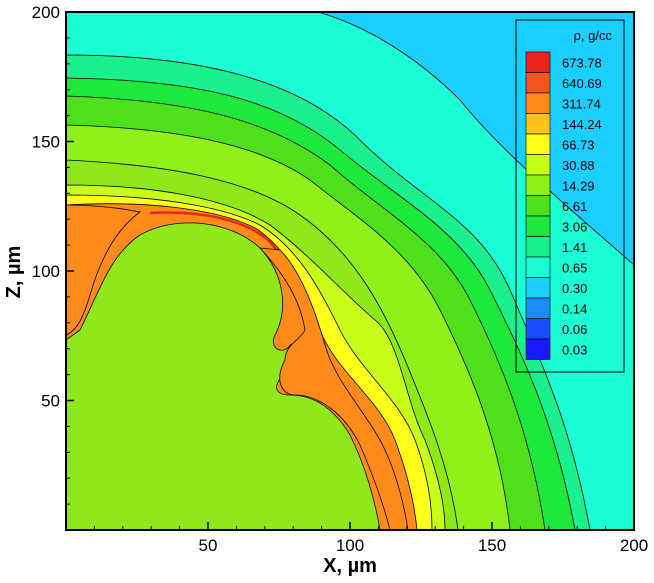  I want to click on legend-label: 0.06, so click(574, 329).